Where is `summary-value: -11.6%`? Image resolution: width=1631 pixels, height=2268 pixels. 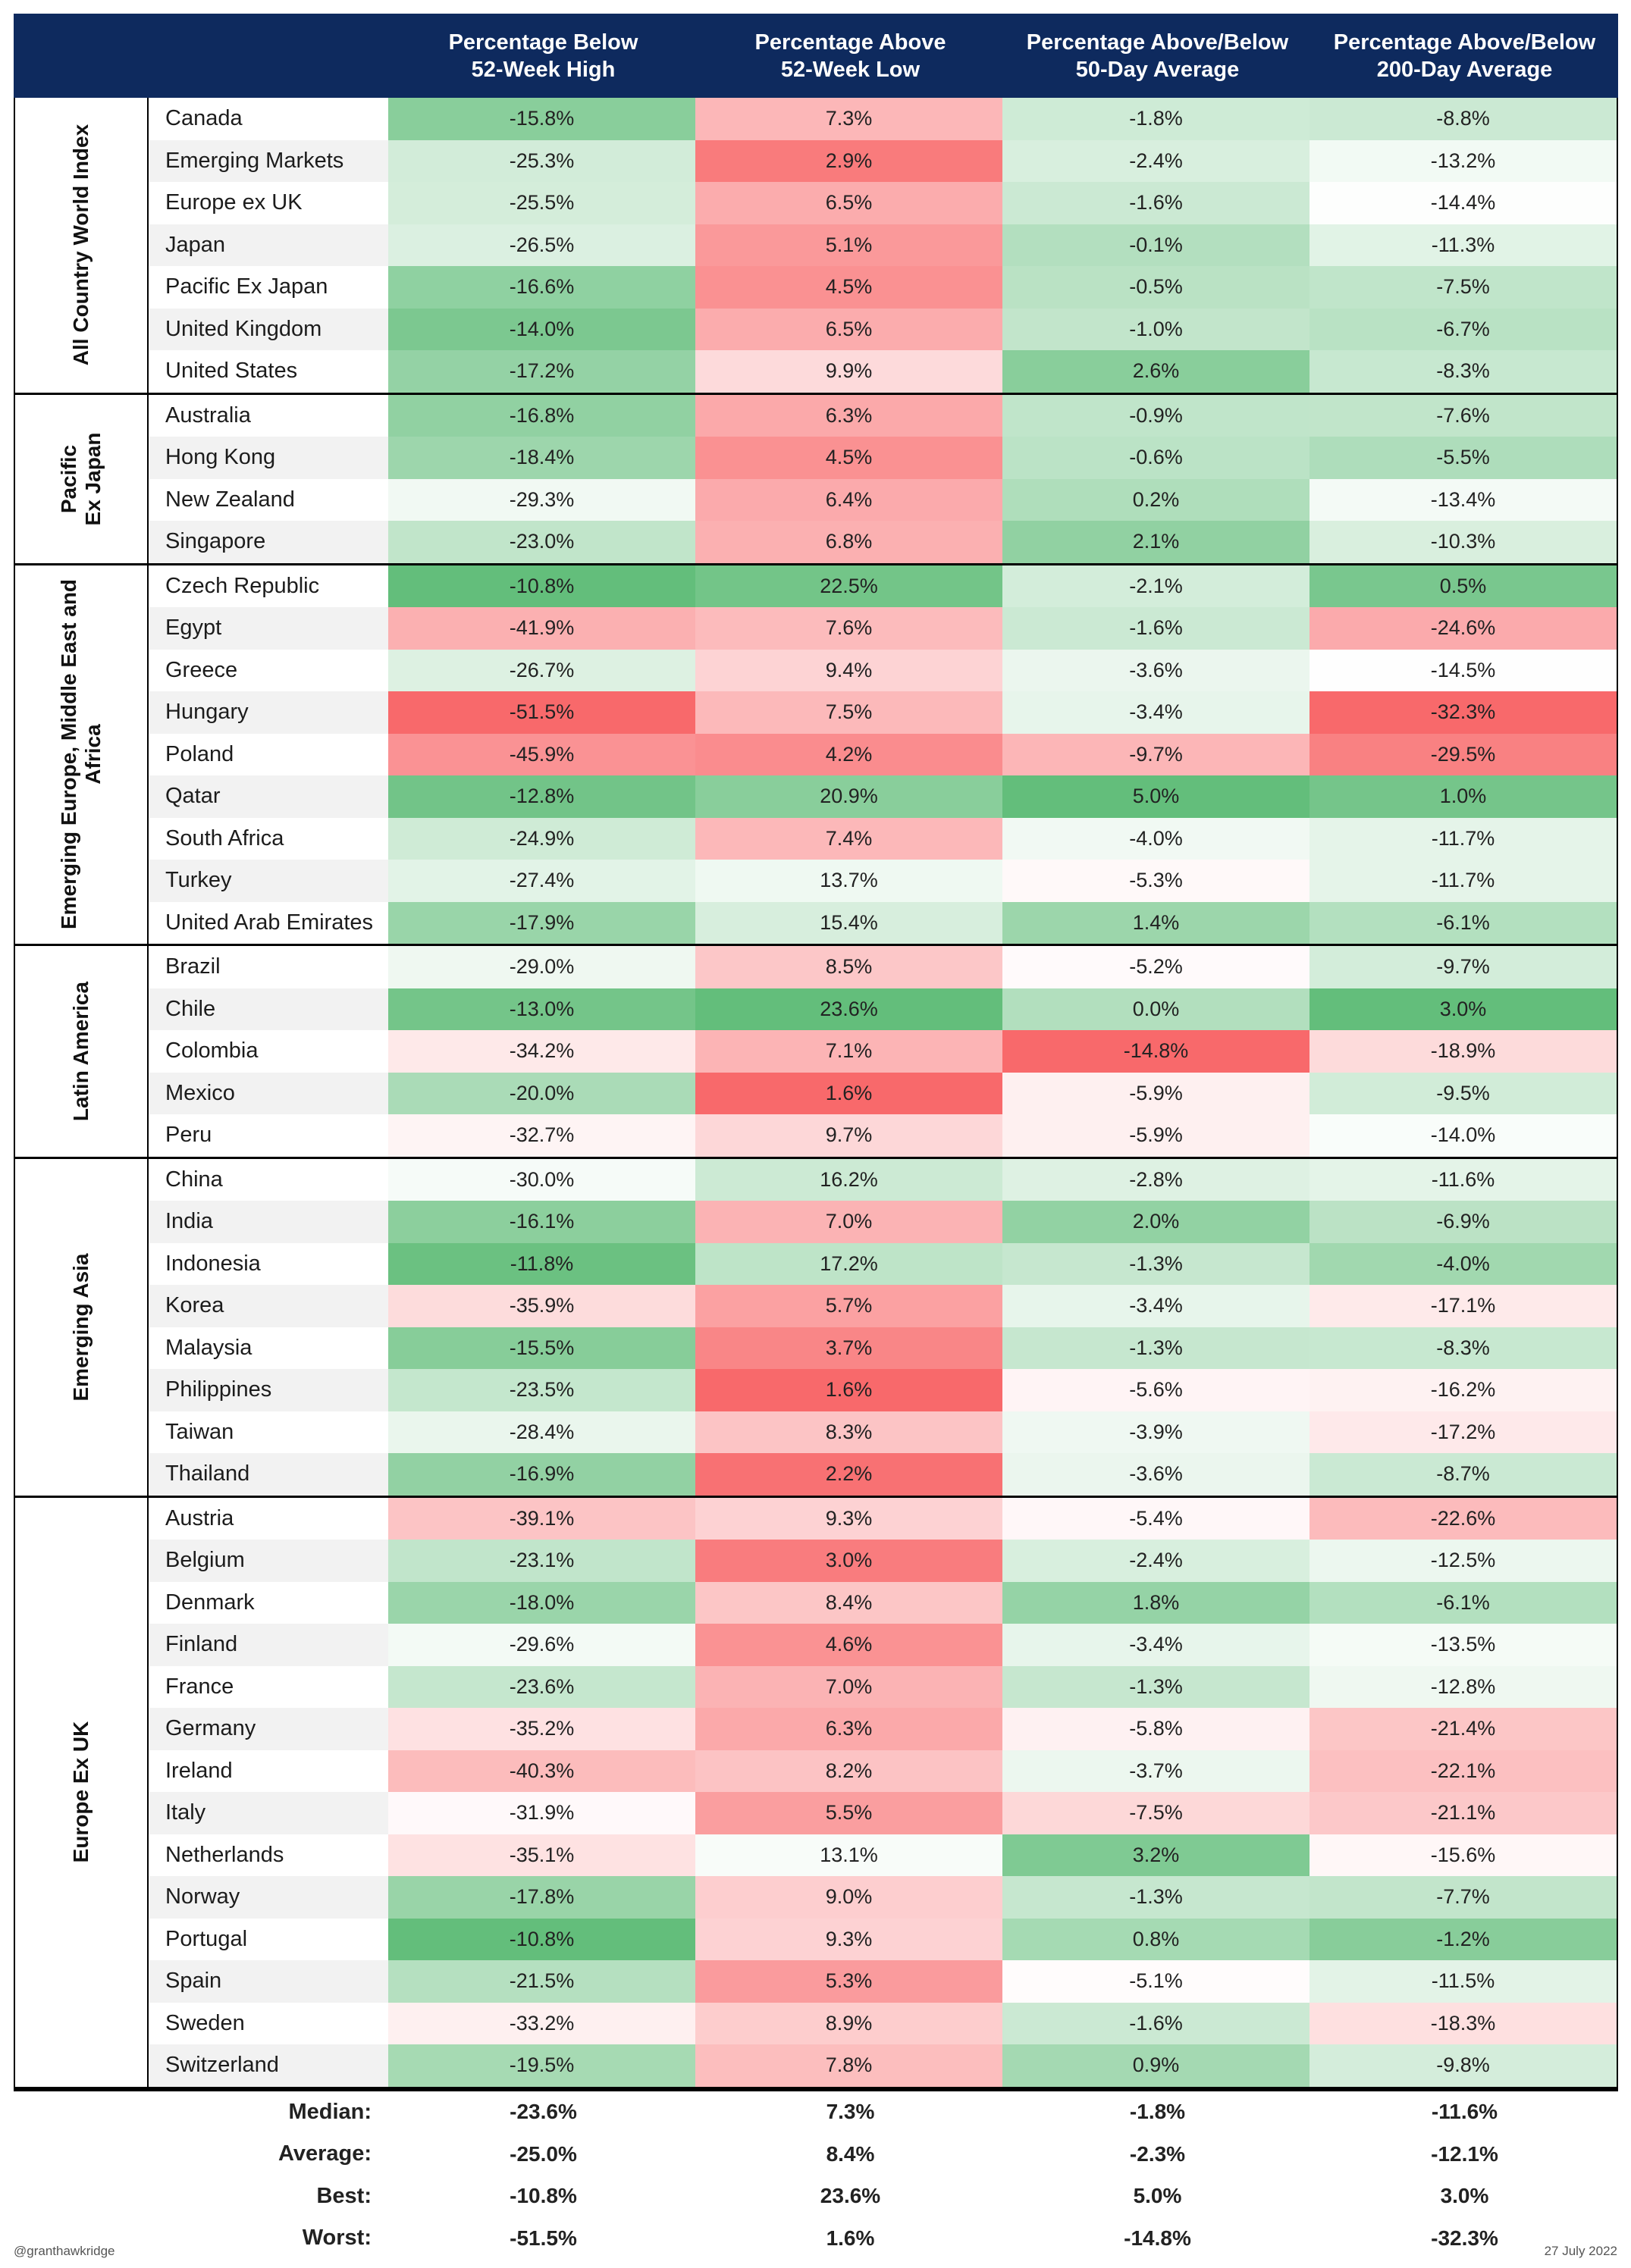
summary-value: -11.6% is located at coordinates (1464, 2112).